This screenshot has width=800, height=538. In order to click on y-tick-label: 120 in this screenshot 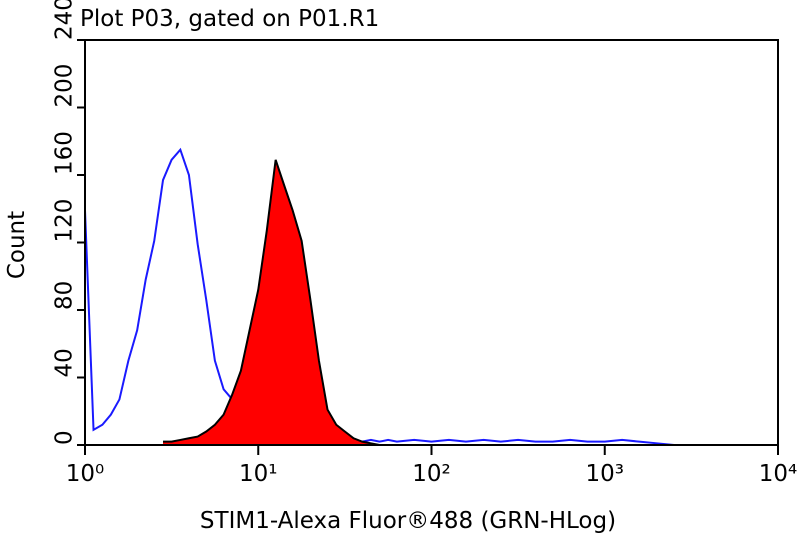, I will do `click(65, 221)`.